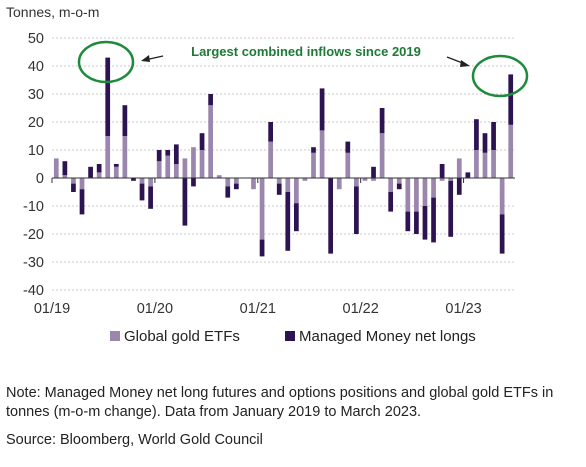  What do you see at coordinates (52, 309) in the screenshot?
I see `x-tick-label: 01/19` at bounding box center [52, 309].